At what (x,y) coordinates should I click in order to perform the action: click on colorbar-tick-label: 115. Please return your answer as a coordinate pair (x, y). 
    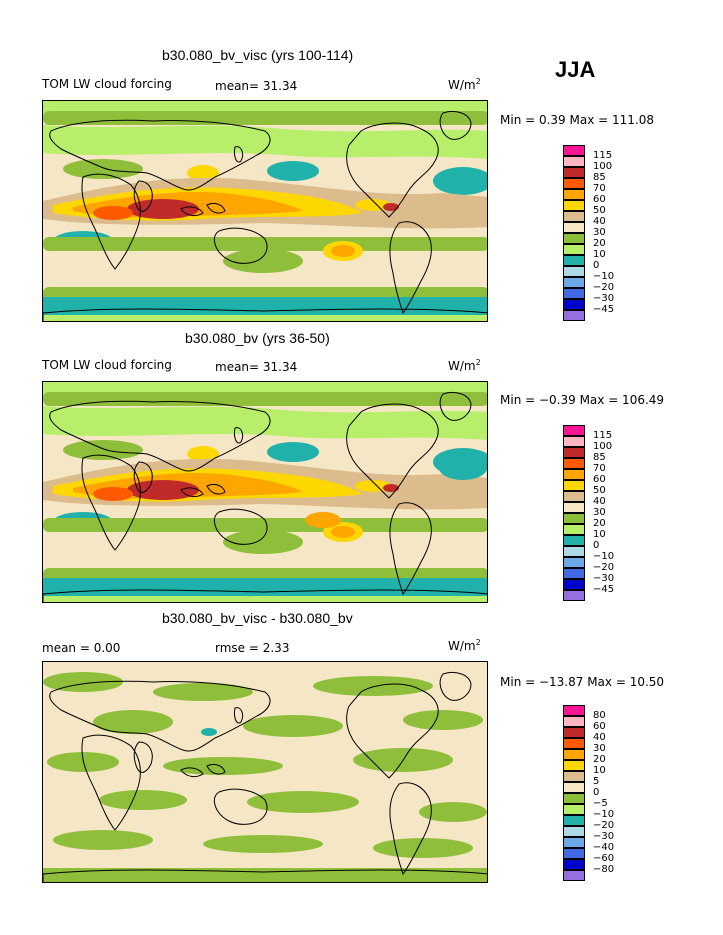
    Looking at the image, I should click on (603, 155).